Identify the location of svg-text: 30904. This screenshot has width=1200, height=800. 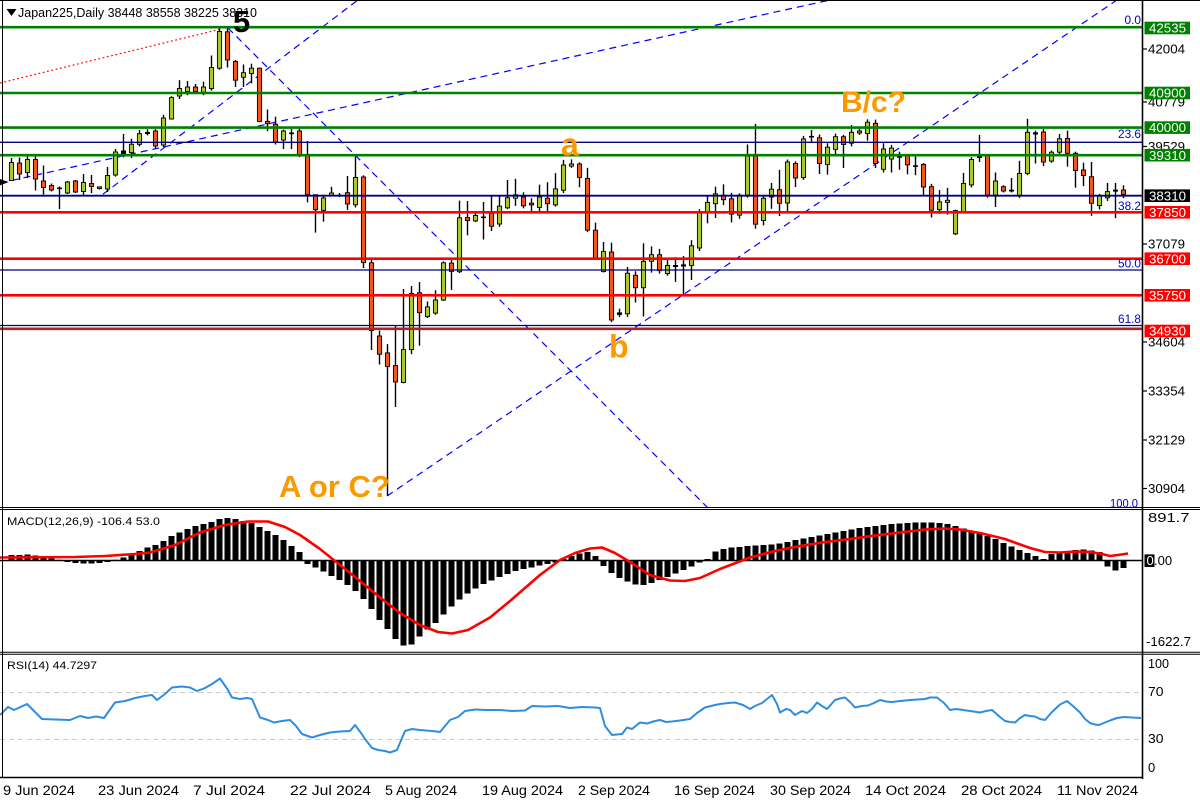
(1166, 488).